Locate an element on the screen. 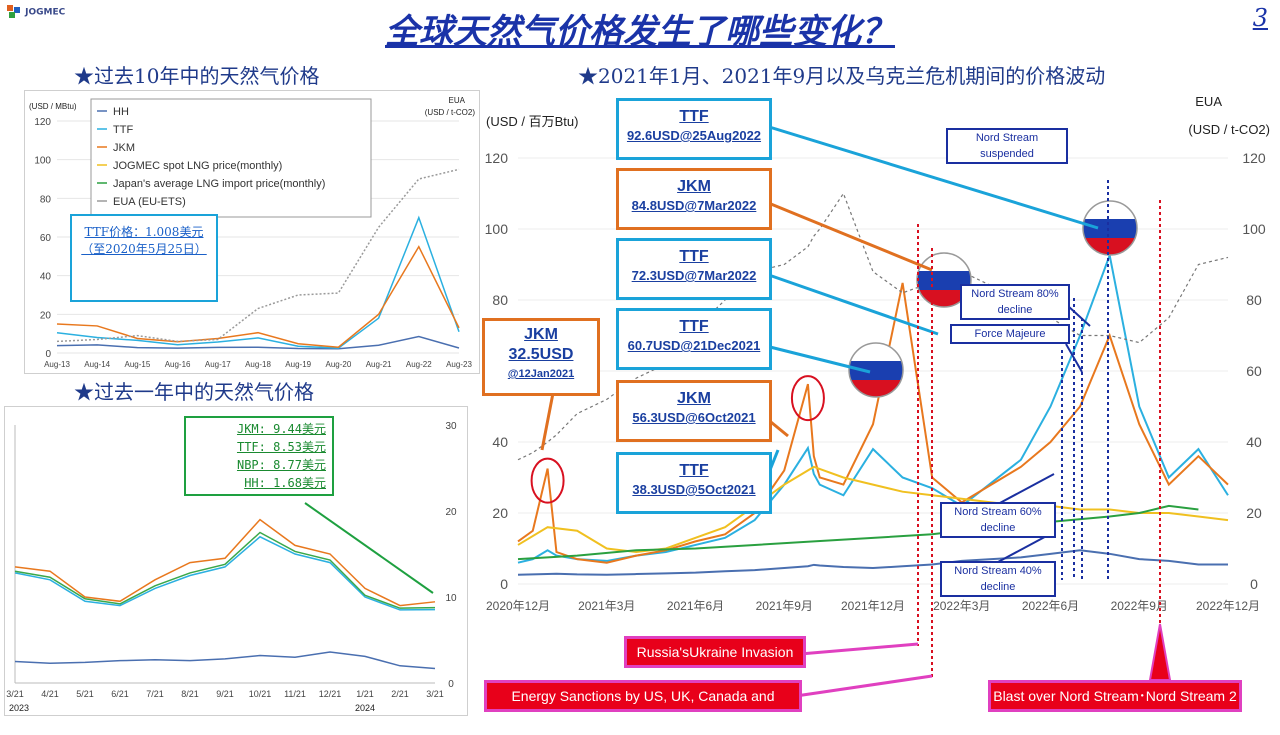 Image resolution: width=1280 pixels, height=735 pixels. callout-ttf-dec2021: TTF 60.7USD@21Dec2021 is located at coordinates (694, 339).